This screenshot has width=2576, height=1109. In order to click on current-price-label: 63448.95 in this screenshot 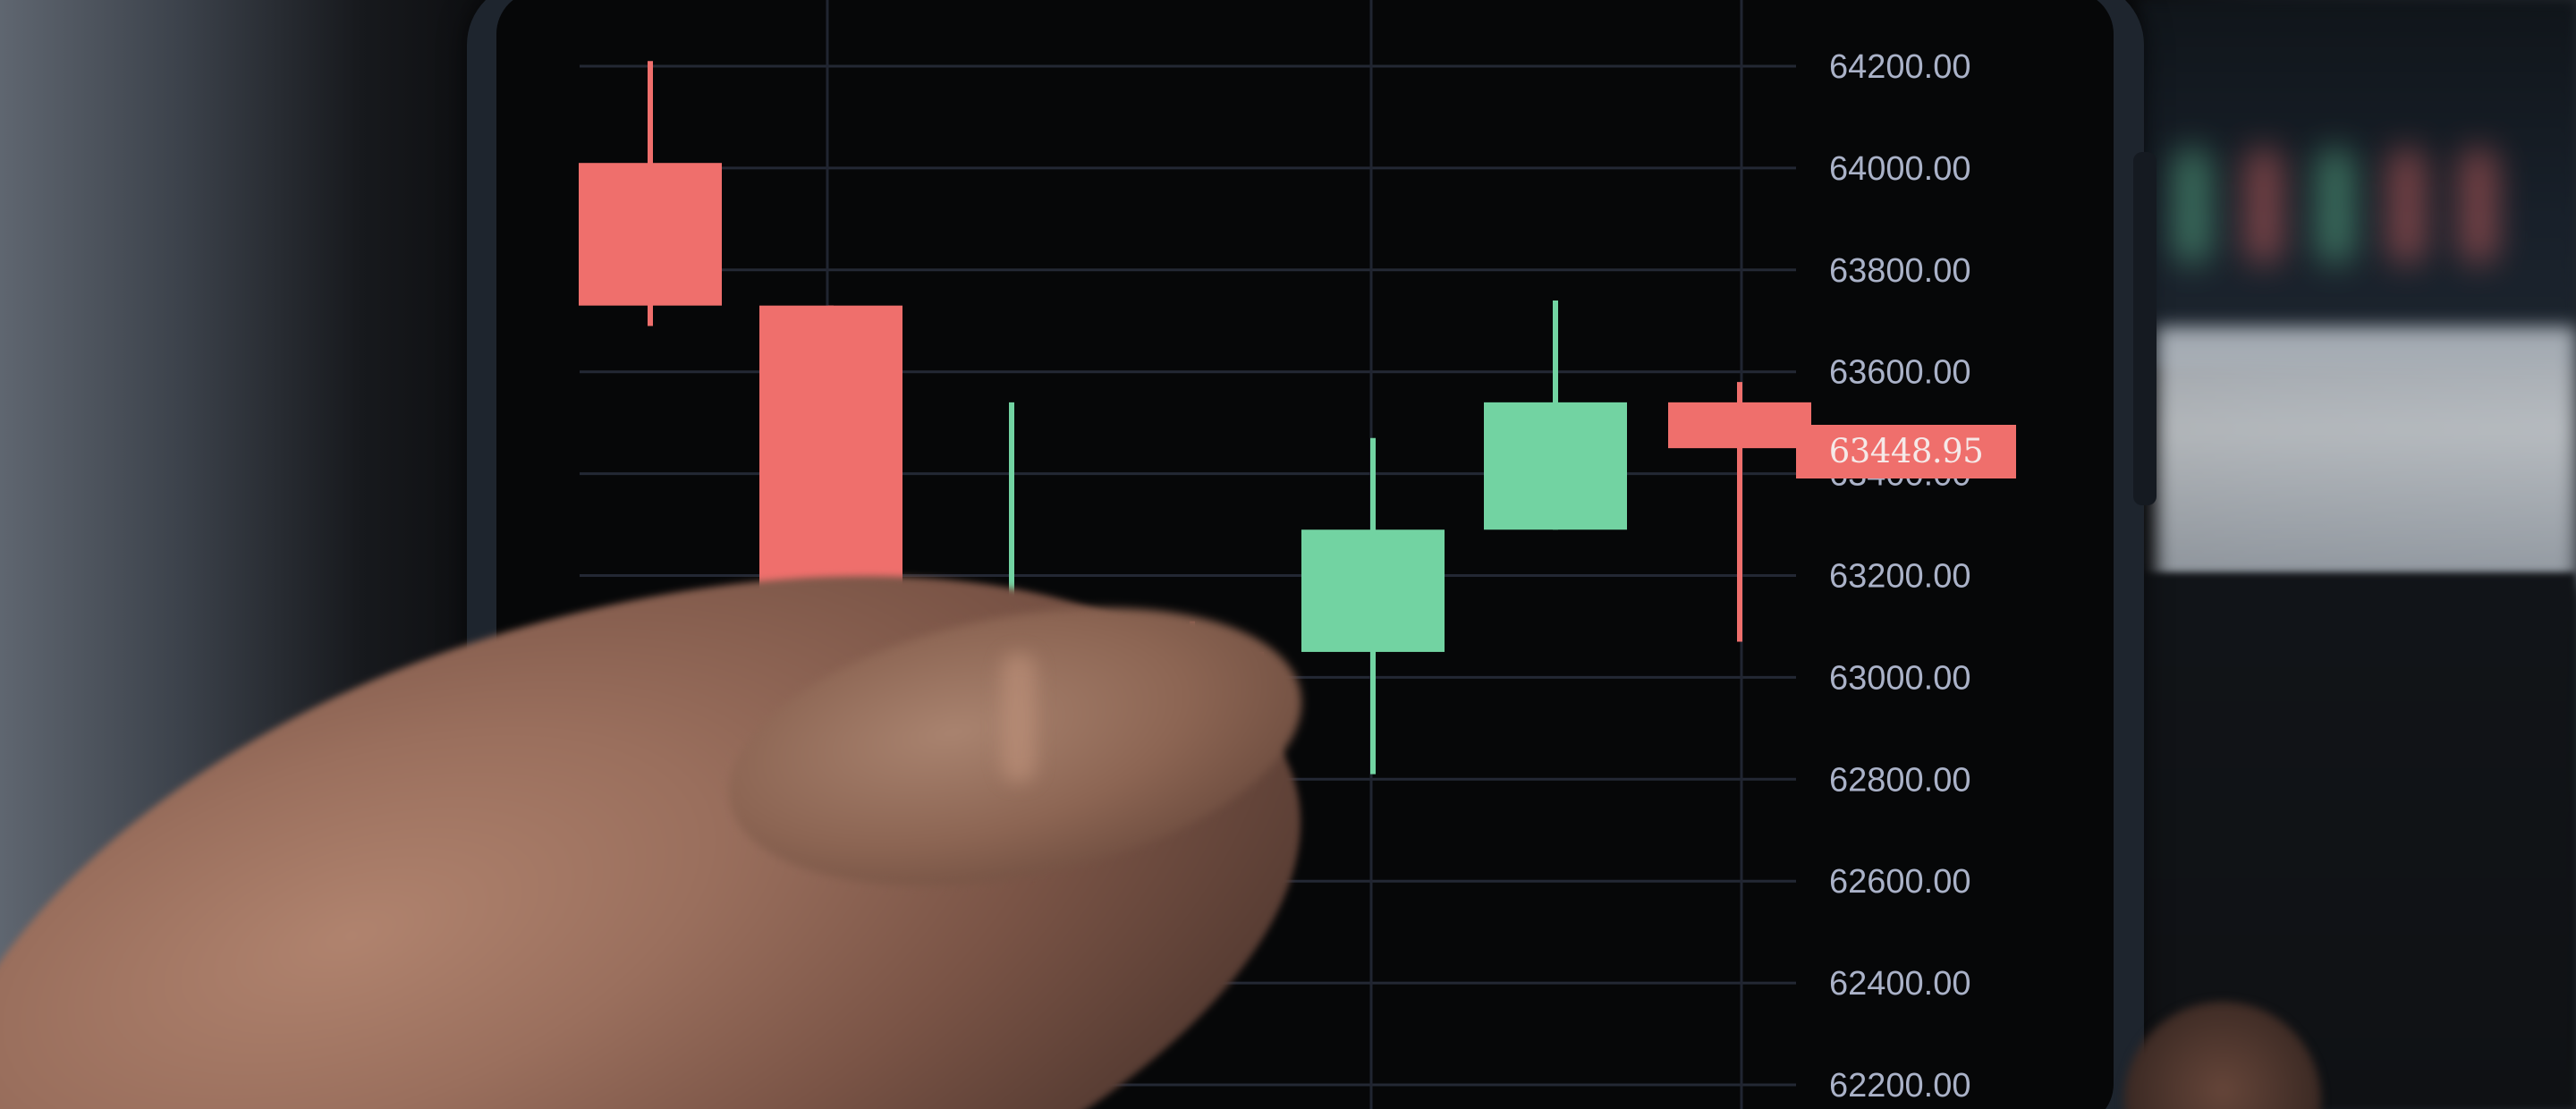, I will do `click(1906, 452)`.